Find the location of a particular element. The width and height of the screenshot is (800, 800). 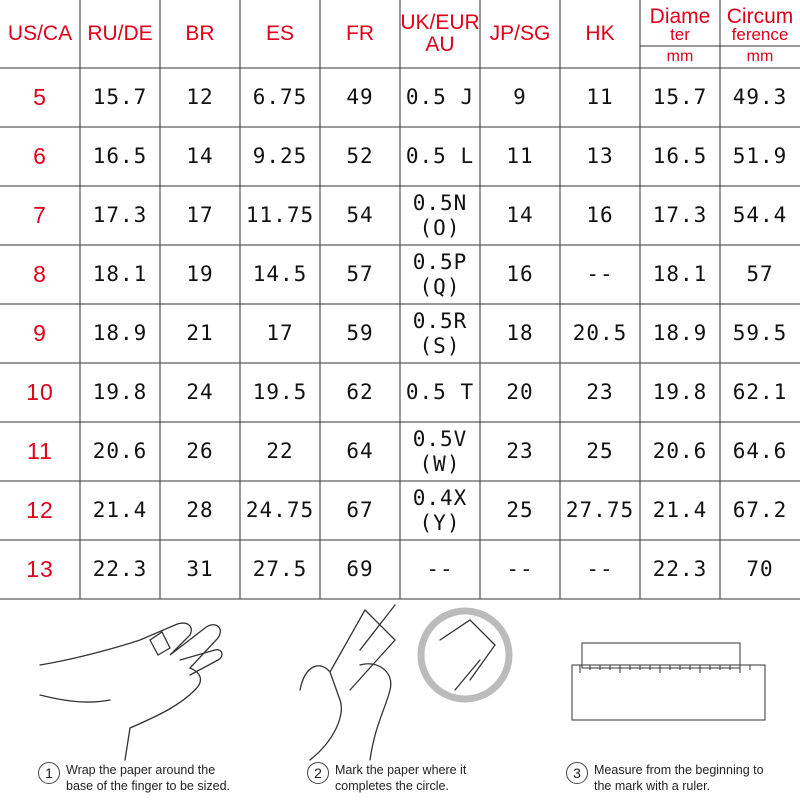

table-cell: 57 is located at coordinates (760, 274).